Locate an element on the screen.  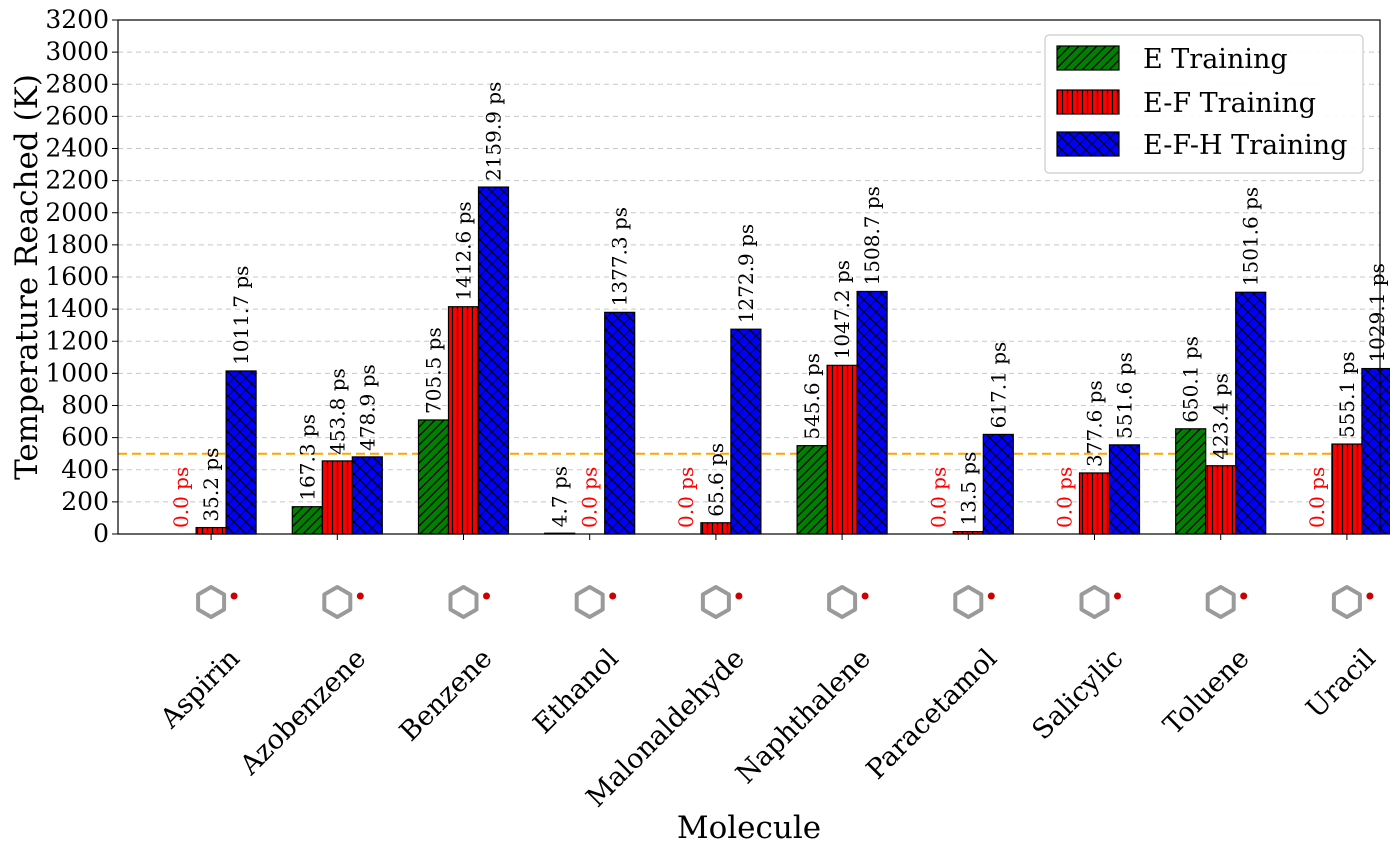
data-label: 545.6 ps is located at coordinates (812, 396).